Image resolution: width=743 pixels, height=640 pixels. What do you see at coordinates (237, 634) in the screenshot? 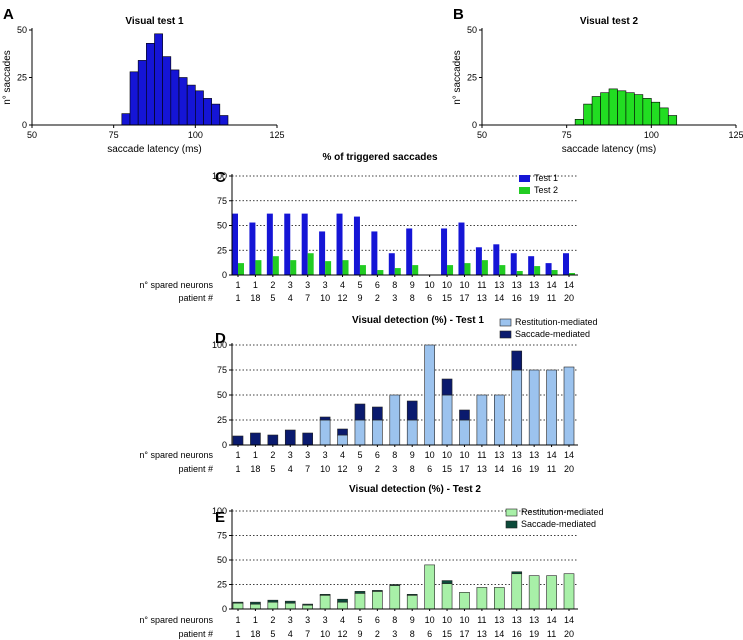
I see `x-tick-label-patient: 1` at bounding box center [237, 634].